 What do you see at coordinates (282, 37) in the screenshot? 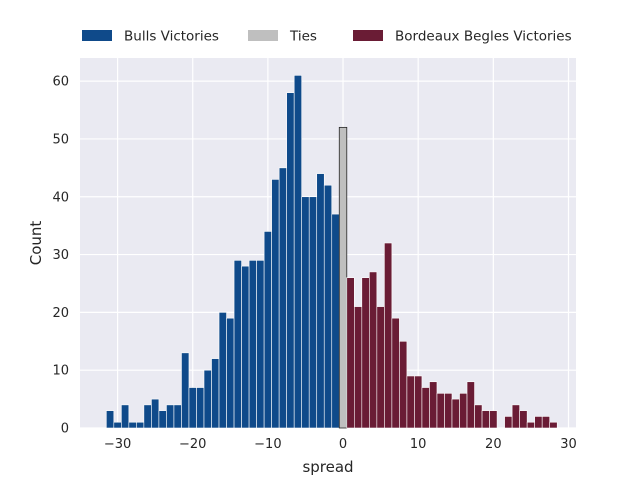
I see `legend-entry: Ties` at bounding box center [282, 37].